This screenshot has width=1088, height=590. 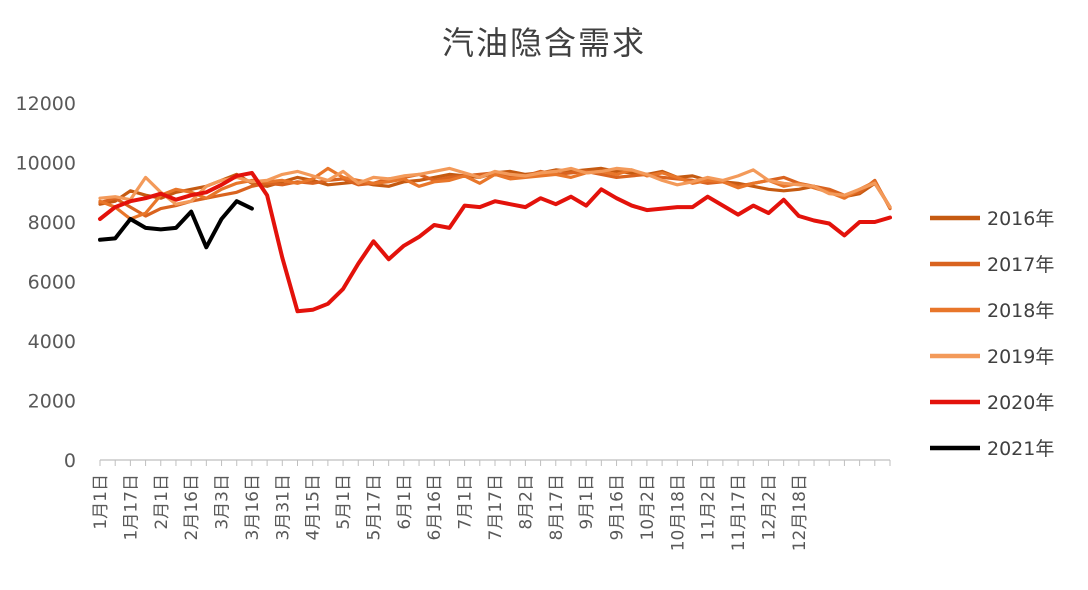 I want to click on y-axis: 0 2000 4000 6000 8000 10000 12000, so click(x=46, y=282).